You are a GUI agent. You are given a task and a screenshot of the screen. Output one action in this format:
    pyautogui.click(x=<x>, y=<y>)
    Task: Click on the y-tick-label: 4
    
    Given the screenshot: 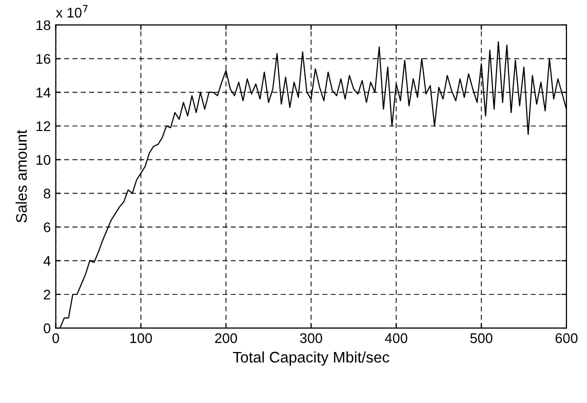 What is the action you would take?
    pyautogui.click(x=47, y=261)
    